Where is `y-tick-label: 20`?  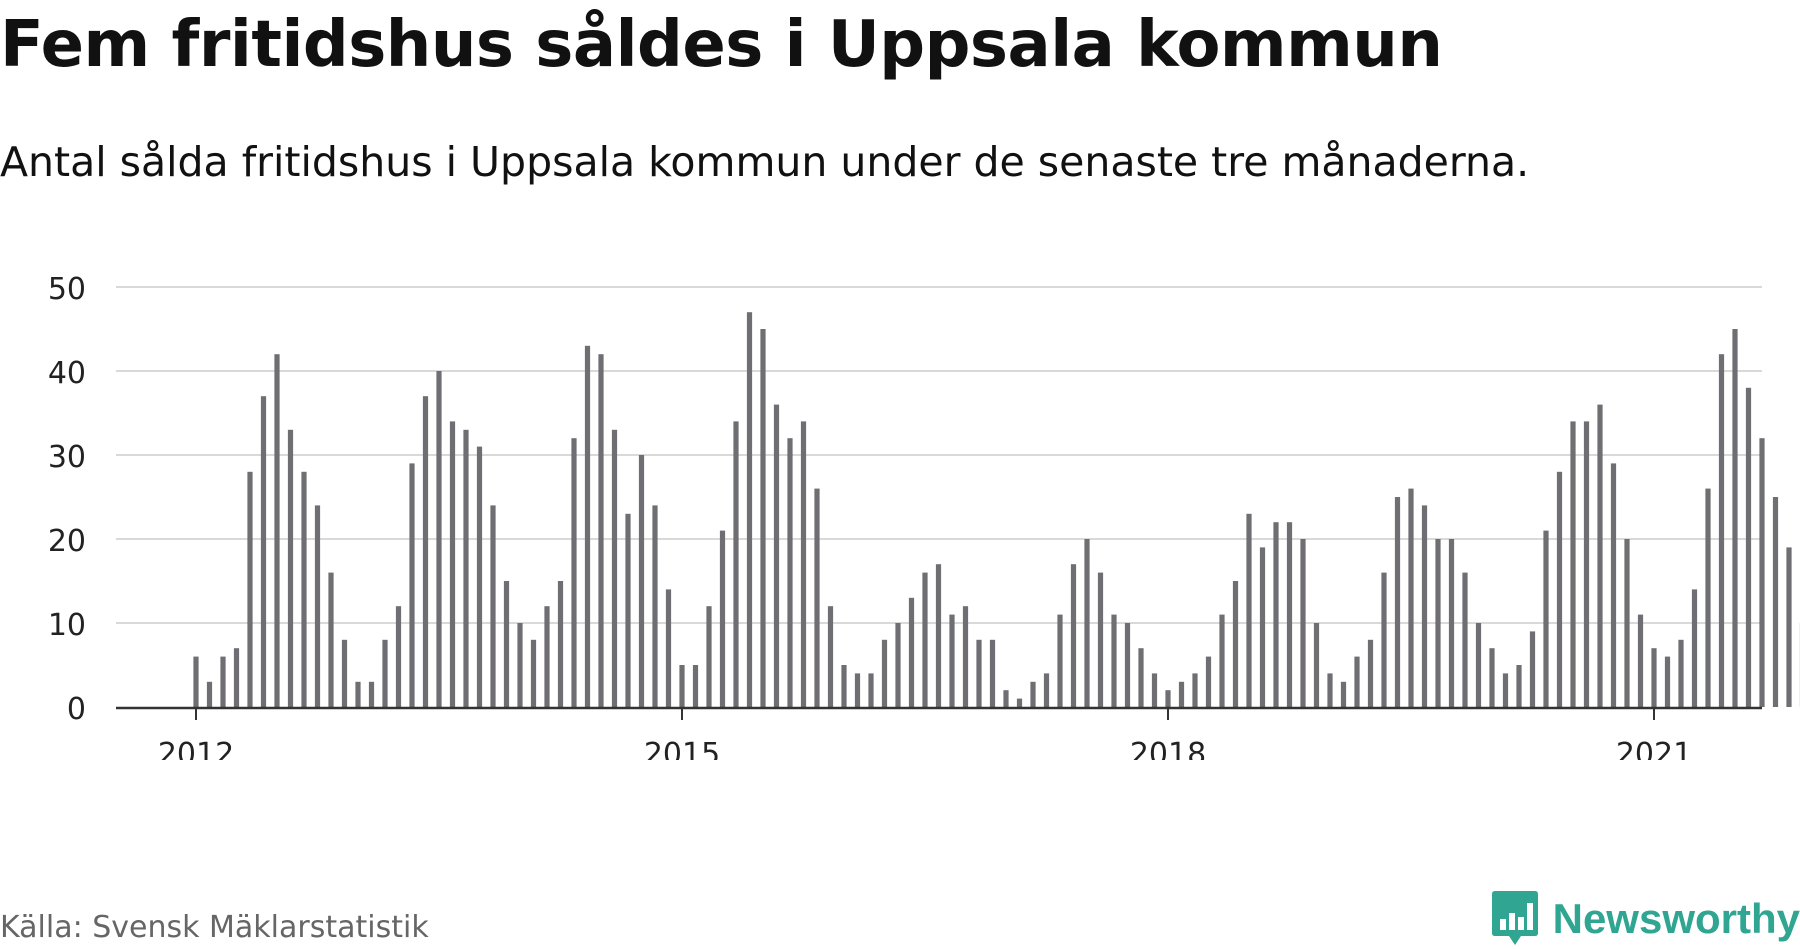 y-tick-label: 20 is located at coordinates (67, 541).